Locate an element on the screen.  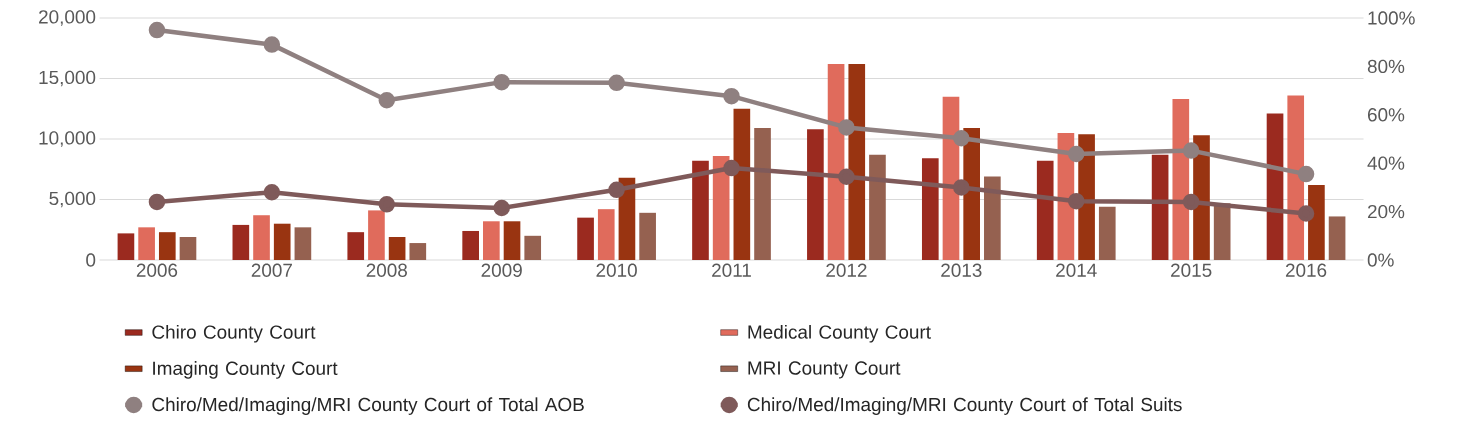
x-tick-label: 2016 is located at coordinates (1306, 270).